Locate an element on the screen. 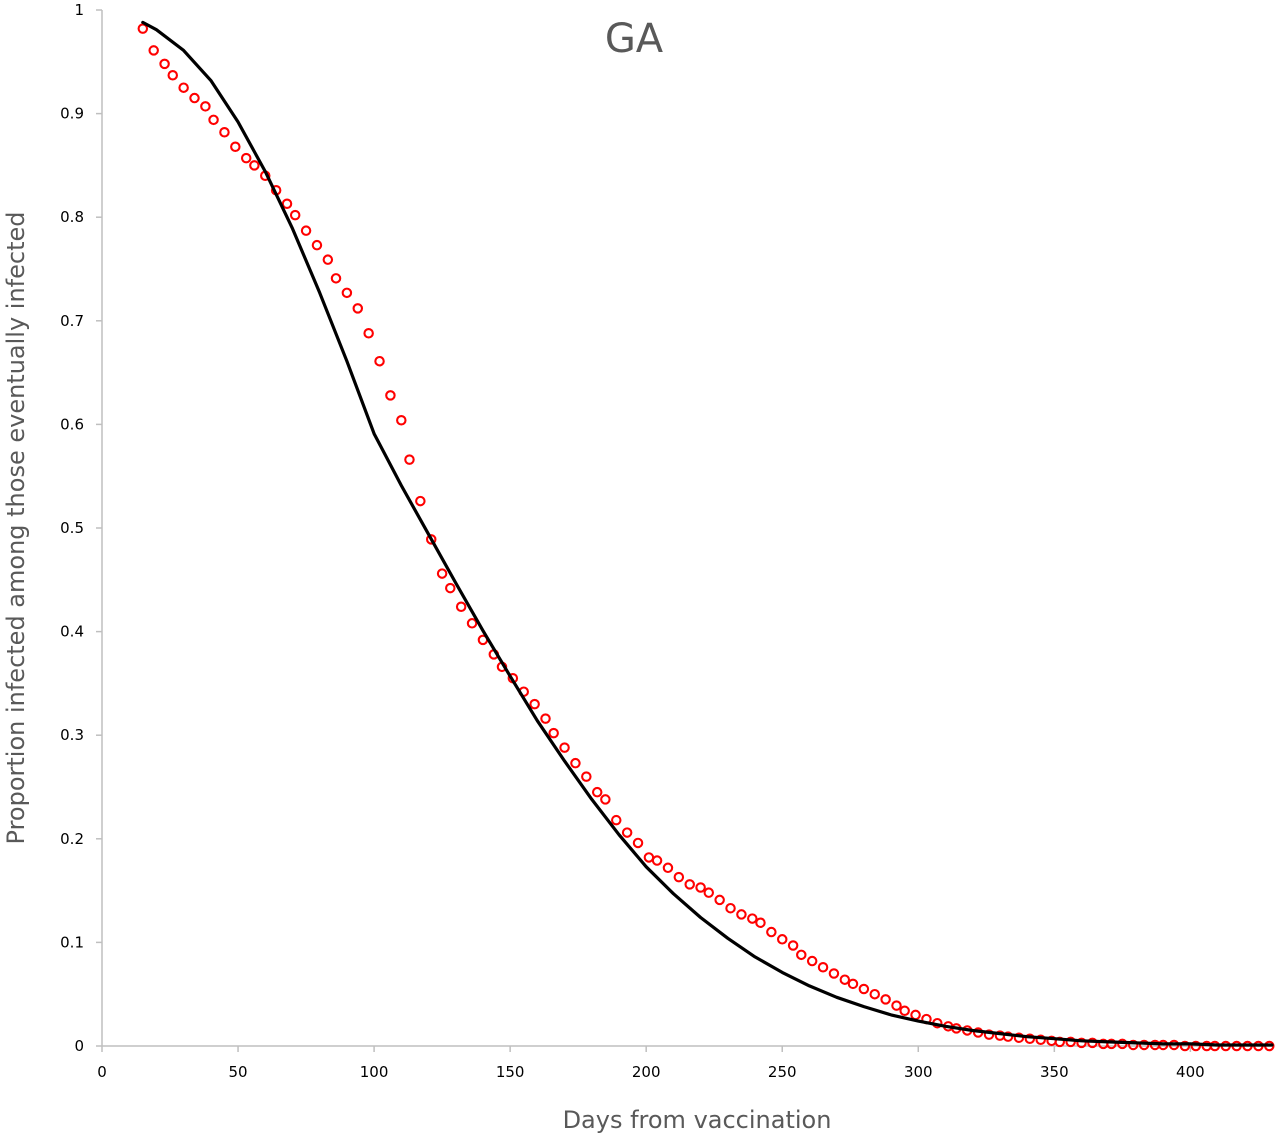 Image resolution: width=1280 pixels, height=1139 pixels. y-axis-ticks: 0 0.1 0.2 0.3 0.4 0.5 0.6 0.7 0.8 0.9 1 is located at coordinates (81, 528).